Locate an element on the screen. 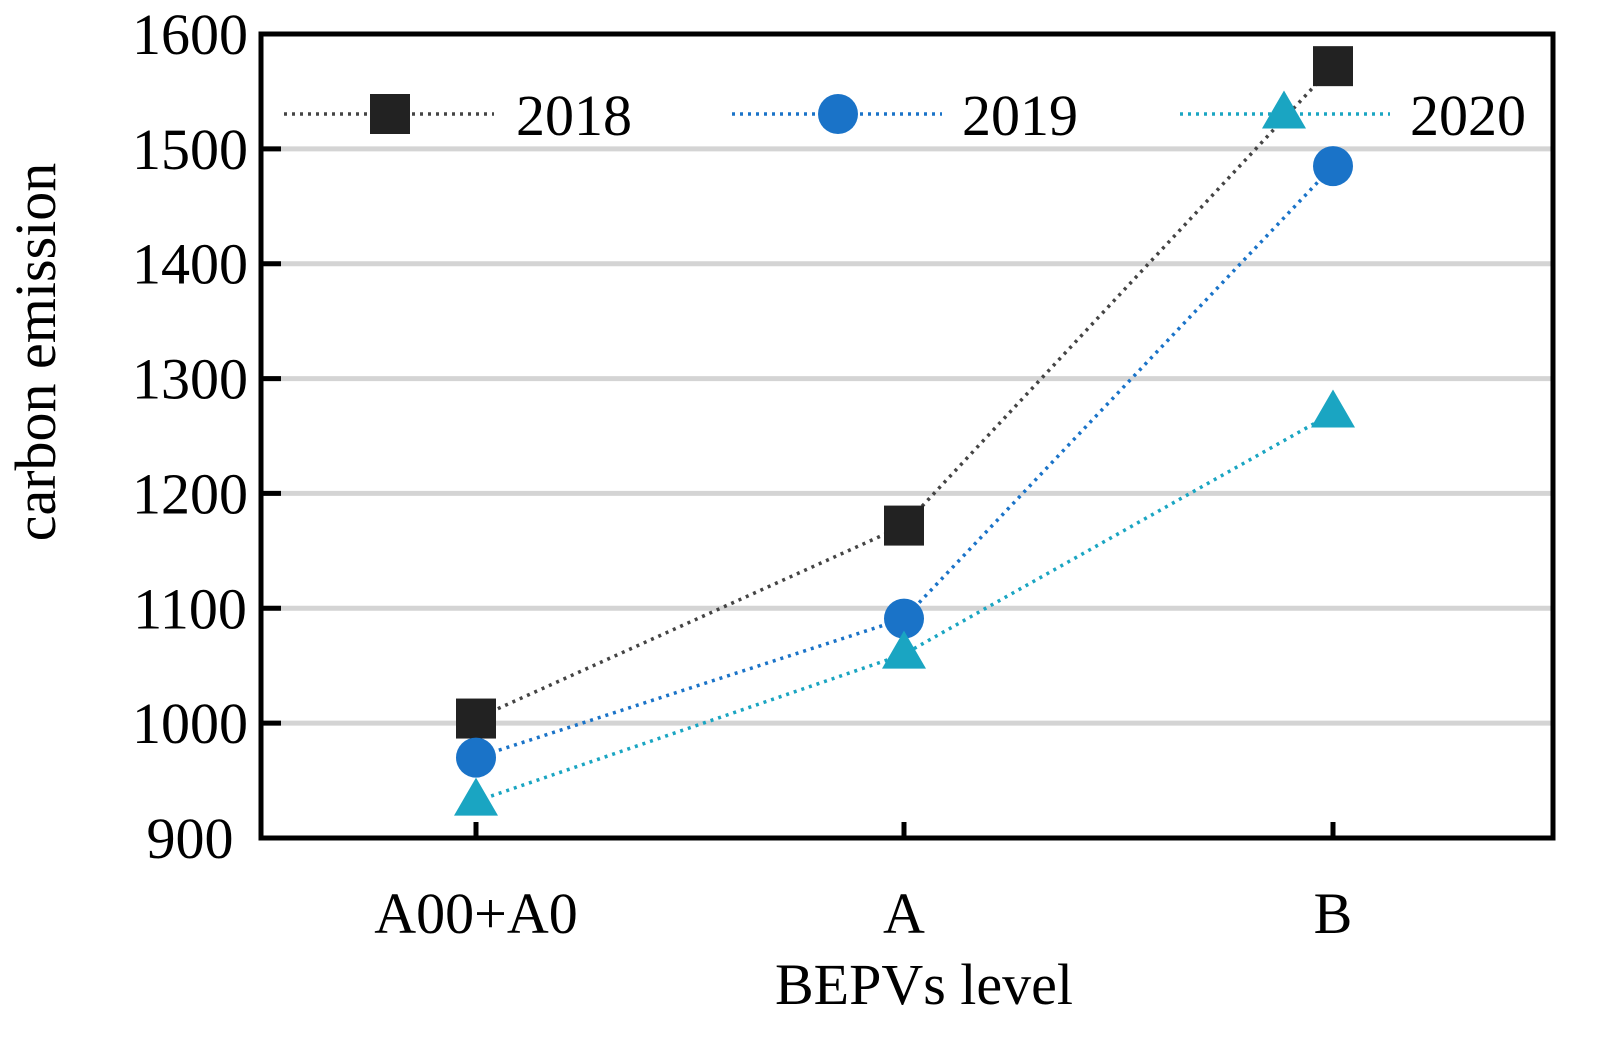  y-tick-label: 1600 is located at coordinates (190, 34).